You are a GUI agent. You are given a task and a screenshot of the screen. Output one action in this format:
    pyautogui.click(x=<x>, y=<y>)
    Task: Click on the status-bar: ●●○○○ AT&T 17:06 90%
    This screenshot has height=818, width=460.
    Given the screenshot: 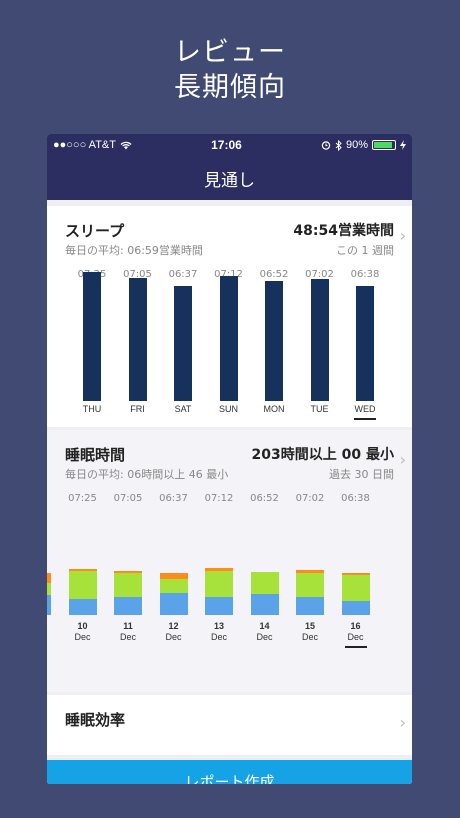 What is the action you would take?
    pyautogui.click(x=229, y=145)
    